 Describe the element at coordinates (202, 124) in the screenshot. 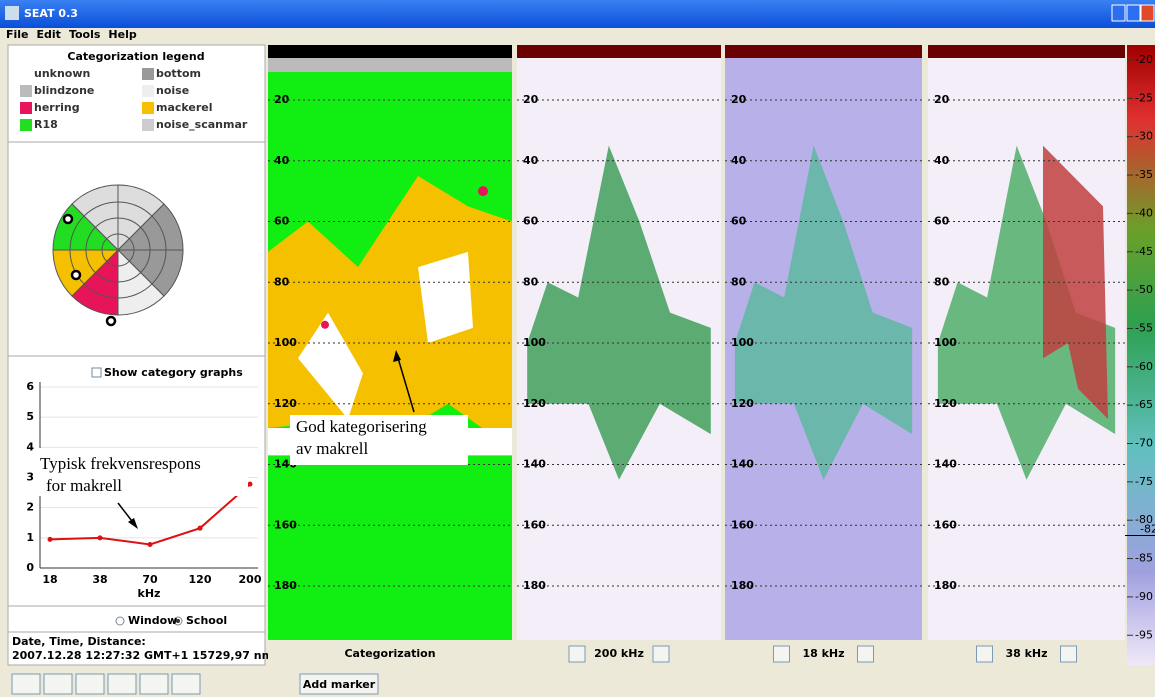

I see `legend-label: noise_scanmar` at that location.